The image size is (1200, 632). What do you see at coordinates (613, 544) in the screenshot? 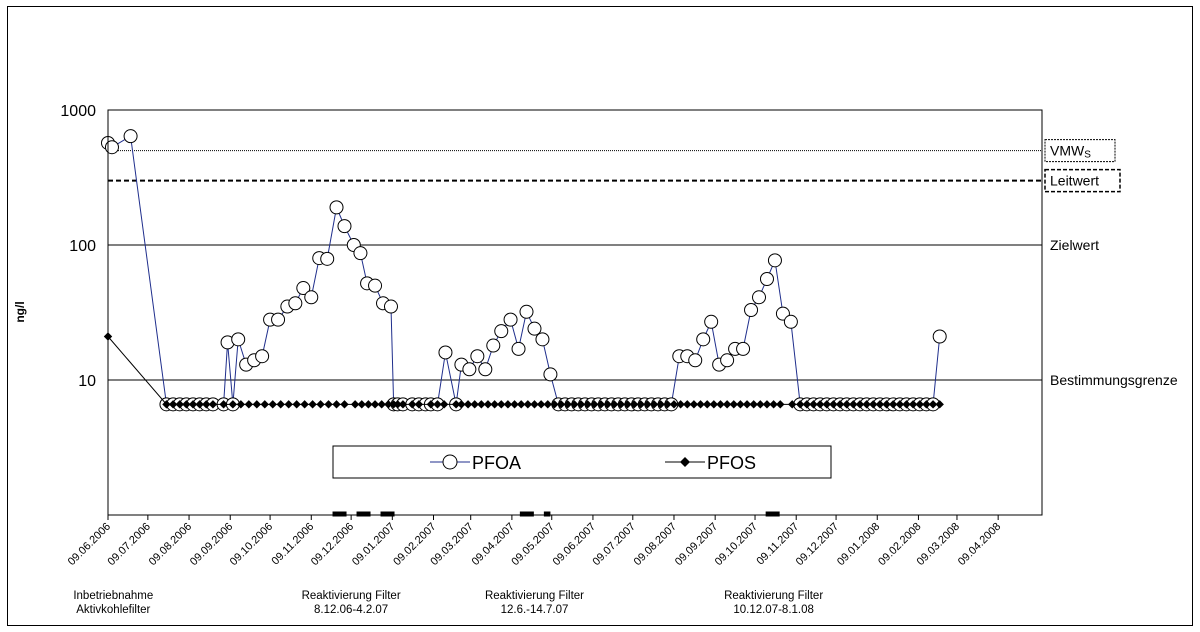
I see `x-tick-label: 09.07.2007` at bounding box center [613, 544].